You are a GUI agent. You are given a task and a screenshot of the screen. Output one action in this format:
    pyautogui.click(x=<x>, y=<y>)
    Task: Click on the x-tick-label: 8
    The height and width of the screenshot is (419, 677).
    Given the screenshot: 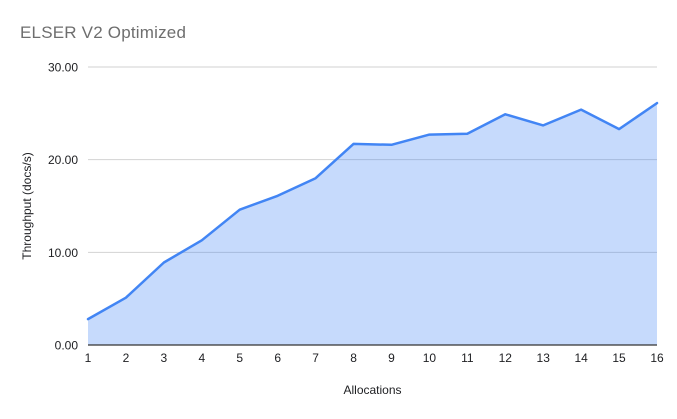 What is the action you would take?
    pyautogui.click(x=353, y=358)
    